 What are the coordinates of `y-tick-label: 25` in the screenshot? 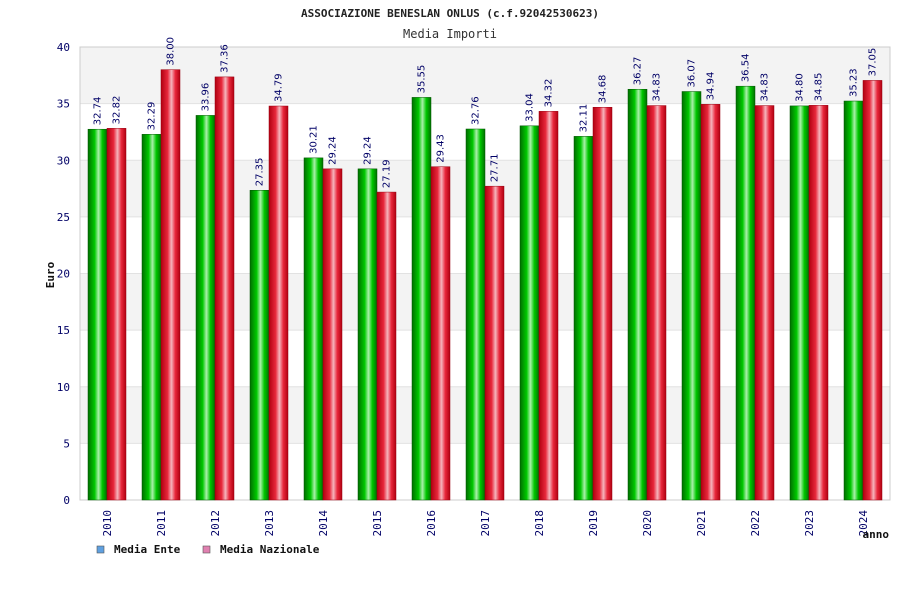 It's located at (63, 217).